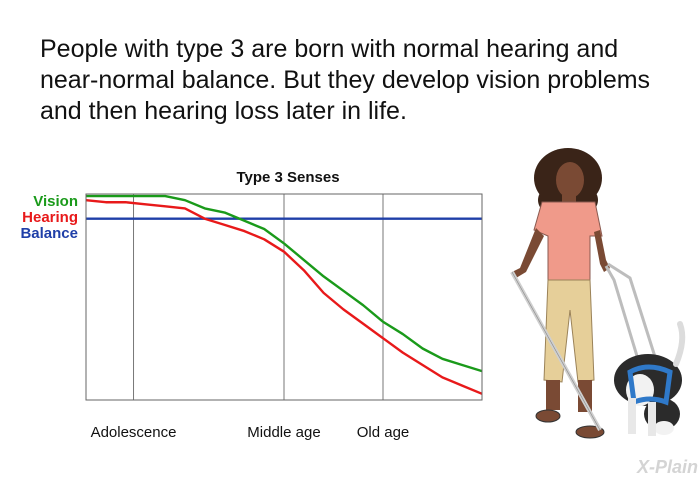  Describe the element at coordinates (679, 344) in the screenshot. I see `dog-tail-shape` at that location.